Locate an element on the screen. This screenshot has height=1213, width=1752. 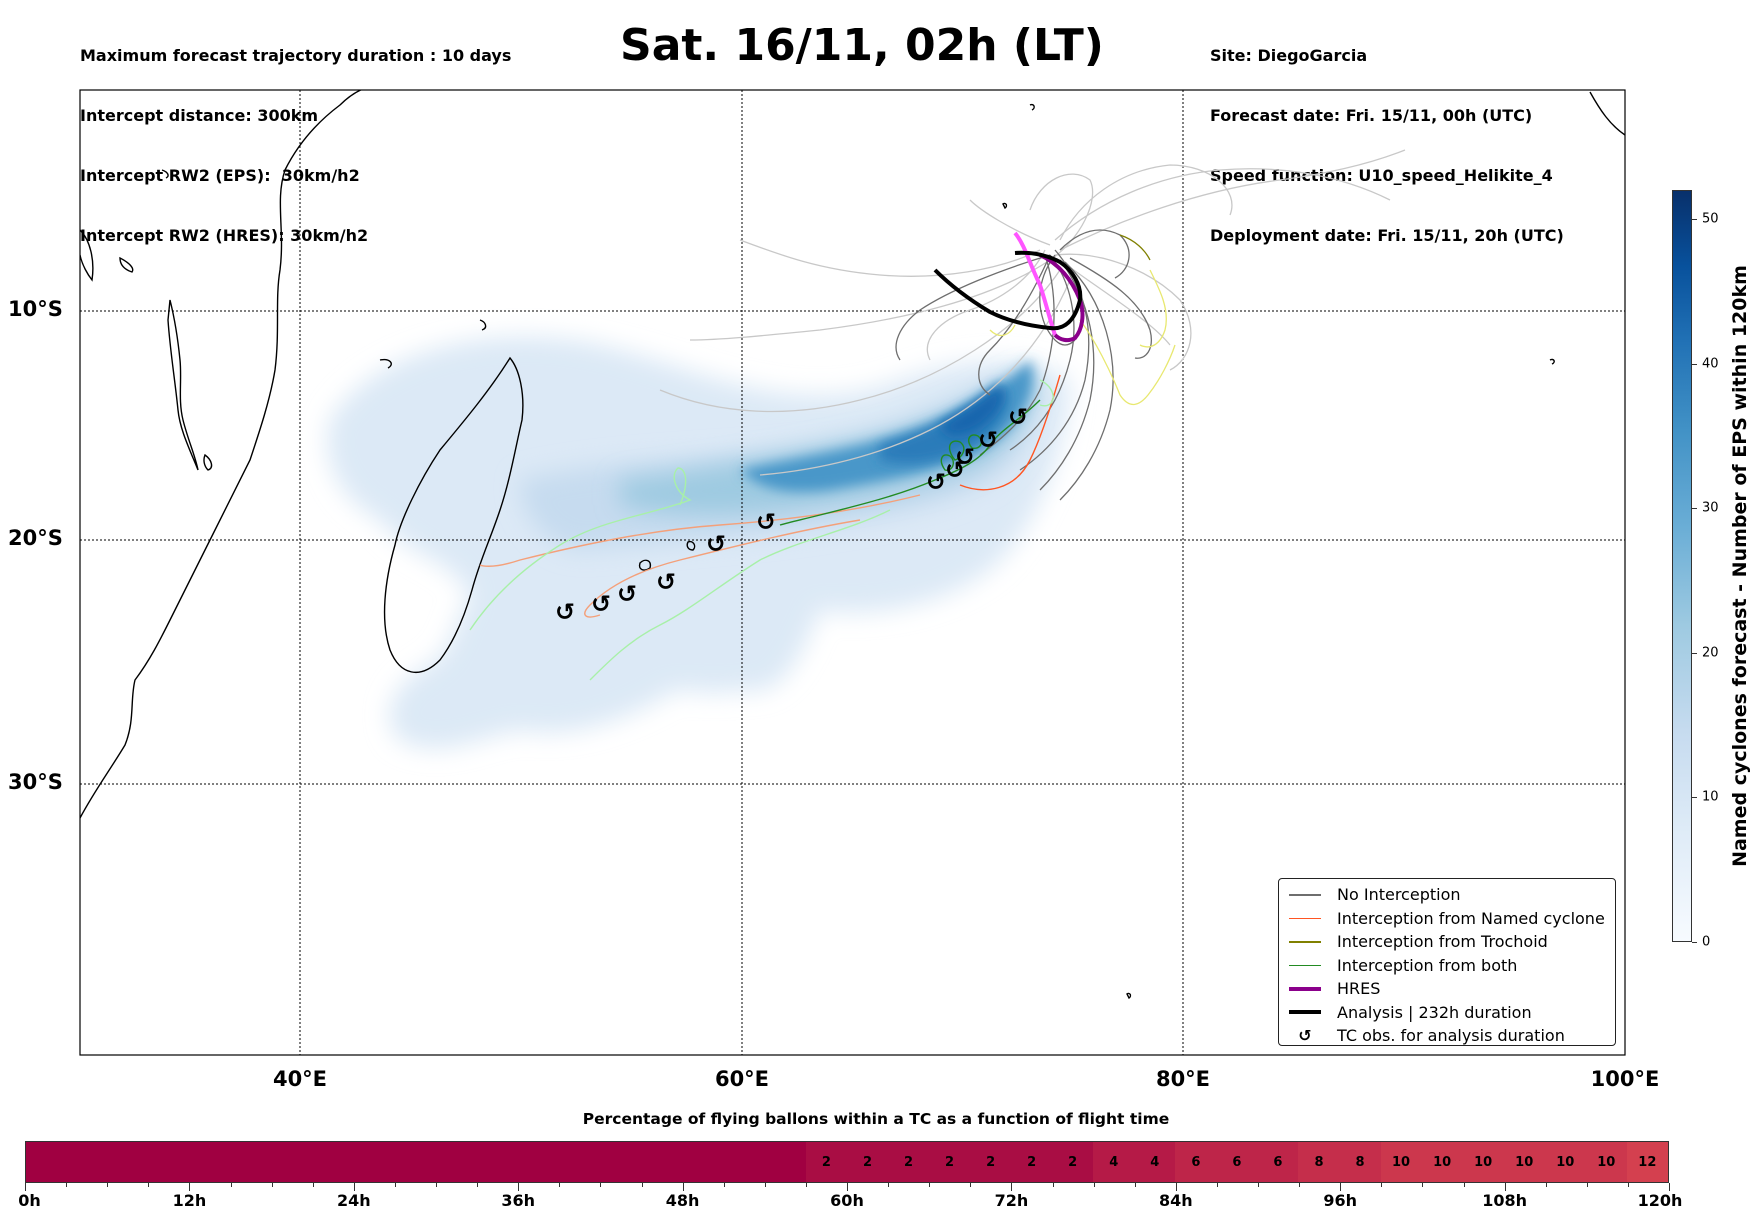
flight-bar-tick-label: 12h is located at coordinates (189, 1200).